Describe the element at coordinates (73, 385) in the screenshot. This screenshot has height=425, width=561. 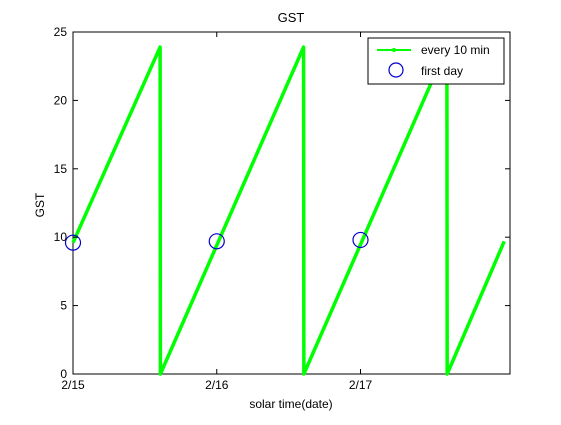
I see `x-tick-label: 2/15` at that location.